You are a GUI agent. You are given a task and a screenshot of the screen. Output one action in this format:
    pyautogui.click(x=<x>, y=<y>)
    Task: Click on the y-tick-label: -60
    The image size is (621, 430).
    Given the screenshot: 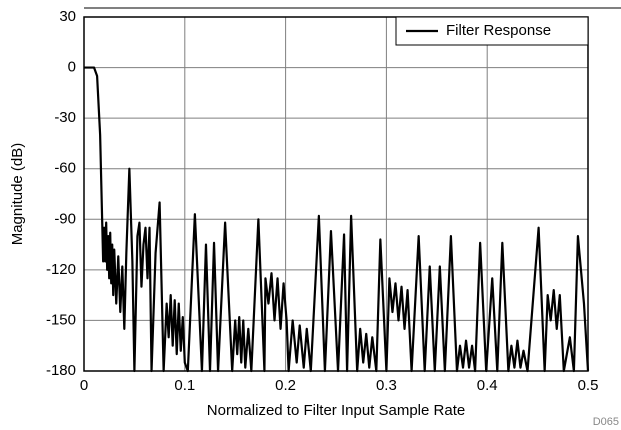 What is the action you would take?
    pyautogui.click(x=65, y=168)
    